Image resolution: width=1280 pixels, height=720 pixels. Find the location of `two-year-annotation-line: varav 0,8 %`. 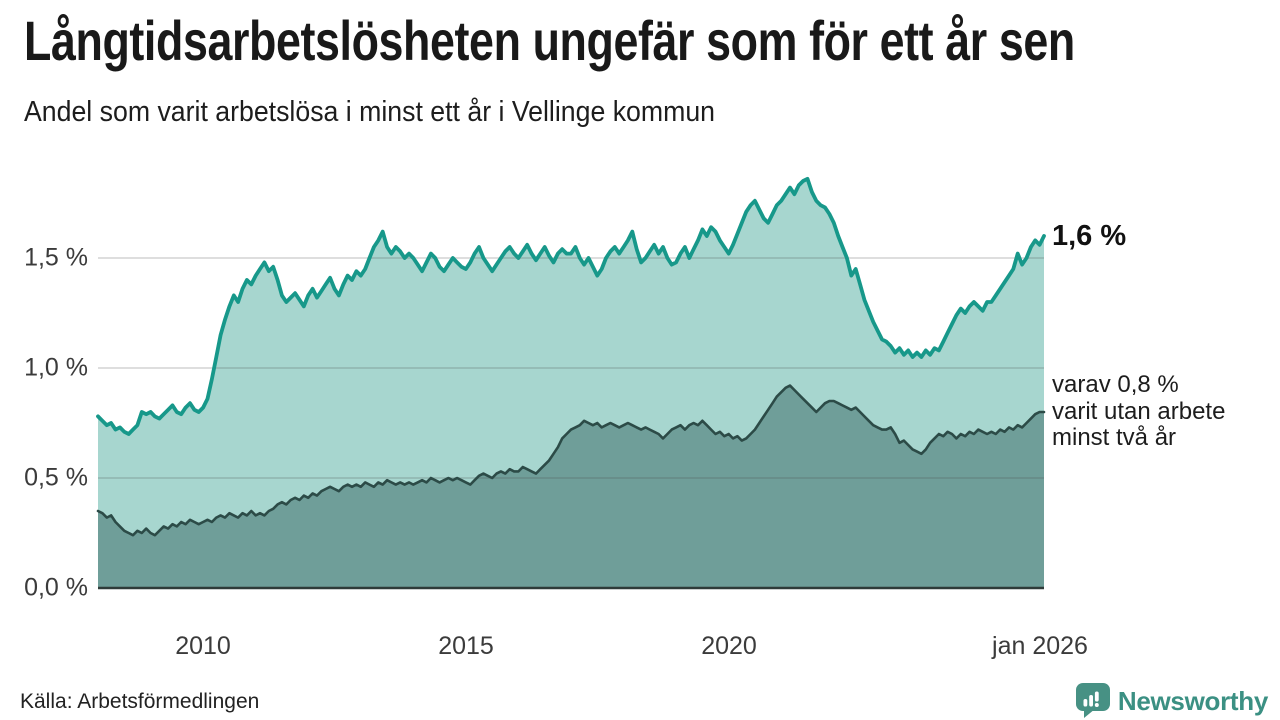

two-year-annotation-line: varav 0,8 % is located at coordinates (1115, 384).